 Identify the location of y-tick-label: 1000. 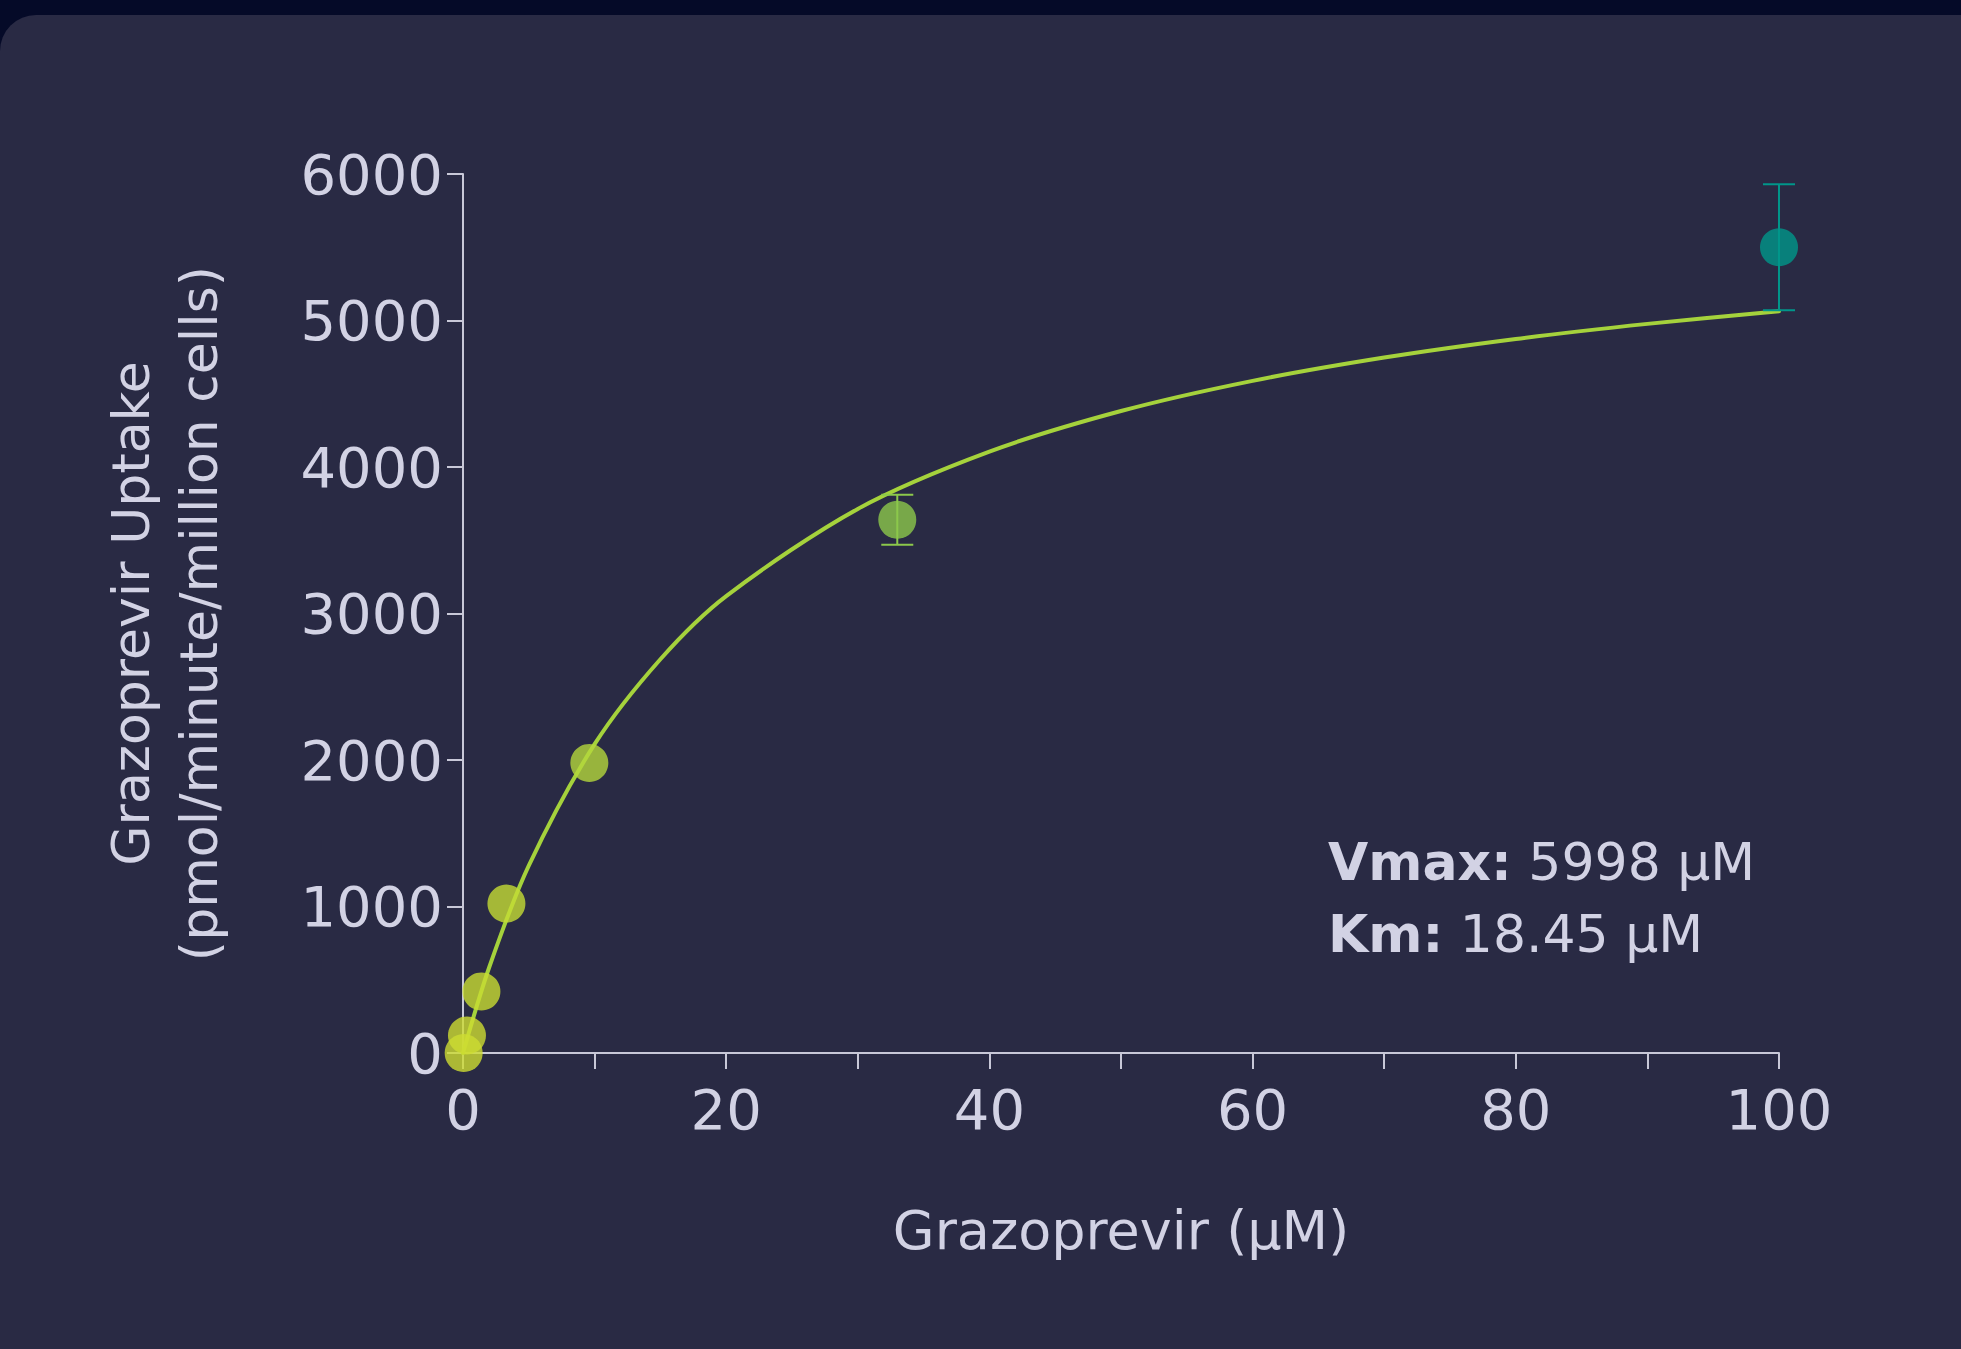
(371, 906).